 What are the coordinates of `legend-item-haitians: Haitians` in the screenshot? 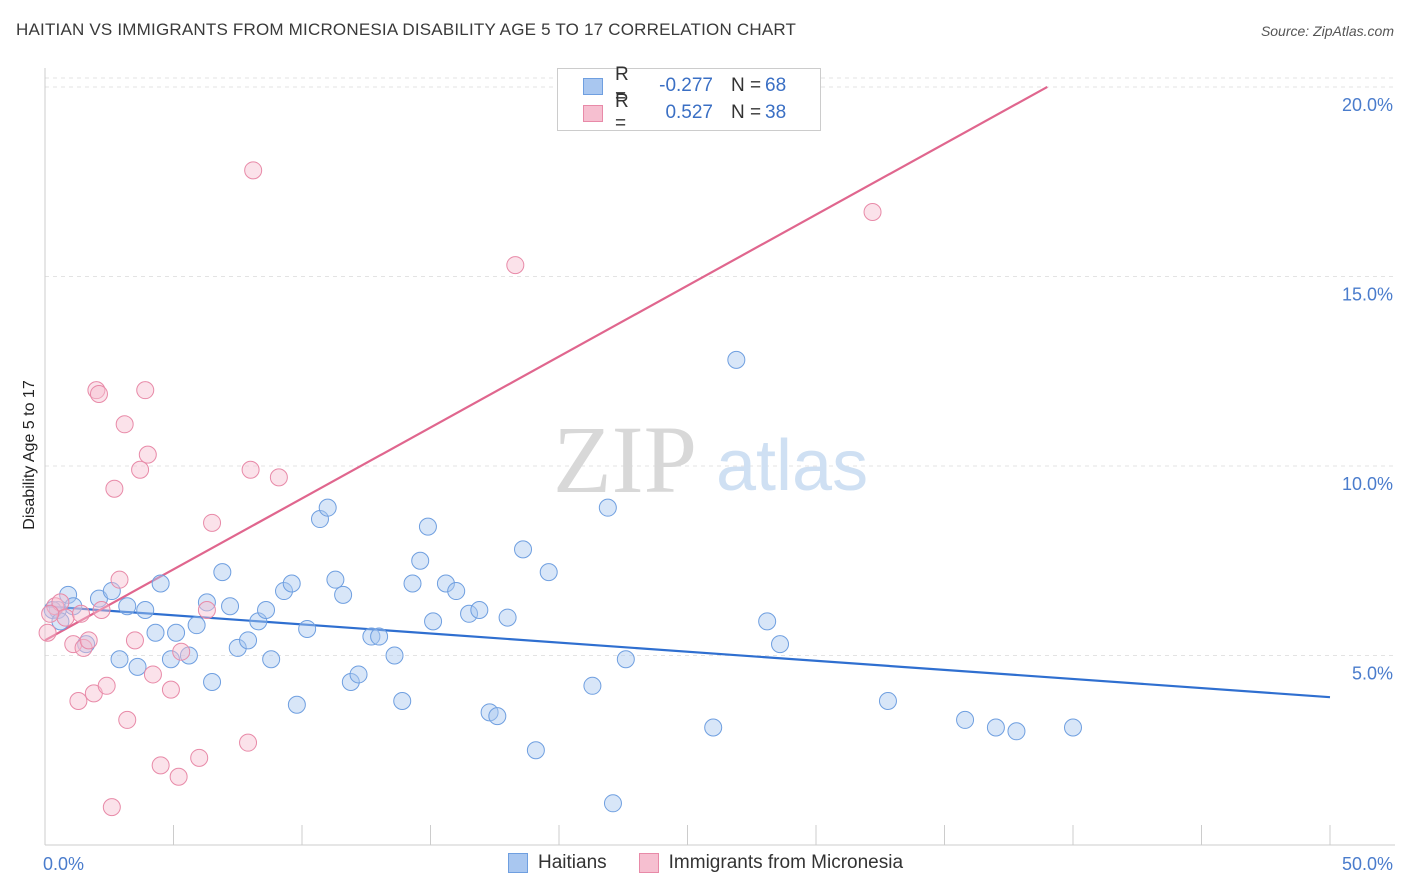 It's located at (557, 863).